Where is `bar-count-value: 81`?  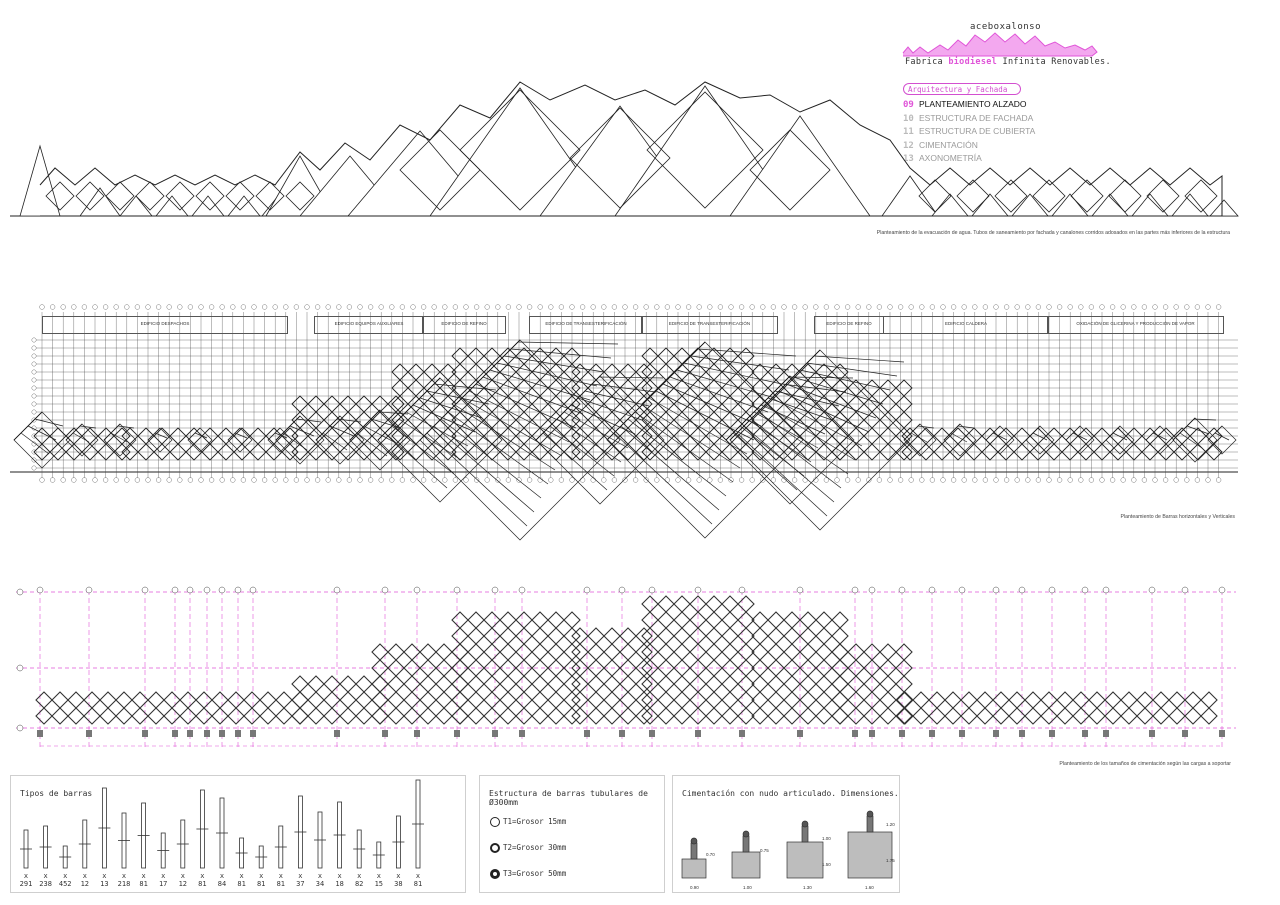 bar-count-value: 81 is located at coordinates (281, 884).